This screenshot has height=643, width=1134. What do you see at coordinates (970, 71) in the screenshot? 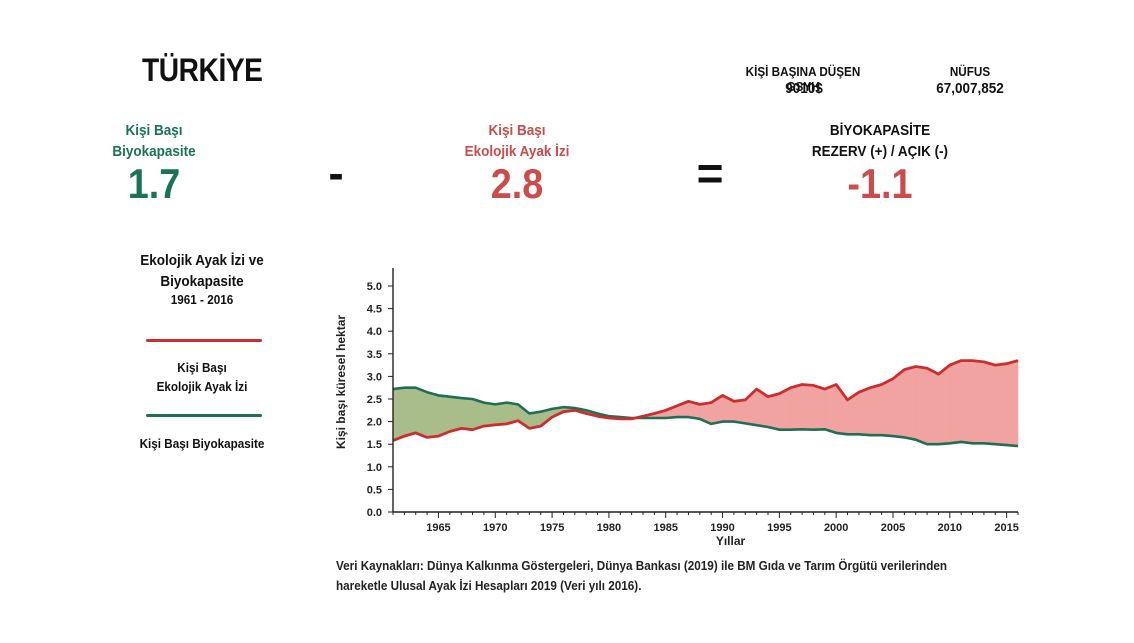
I see `population-label: NÜFUS` at bounding box center [970, 71].